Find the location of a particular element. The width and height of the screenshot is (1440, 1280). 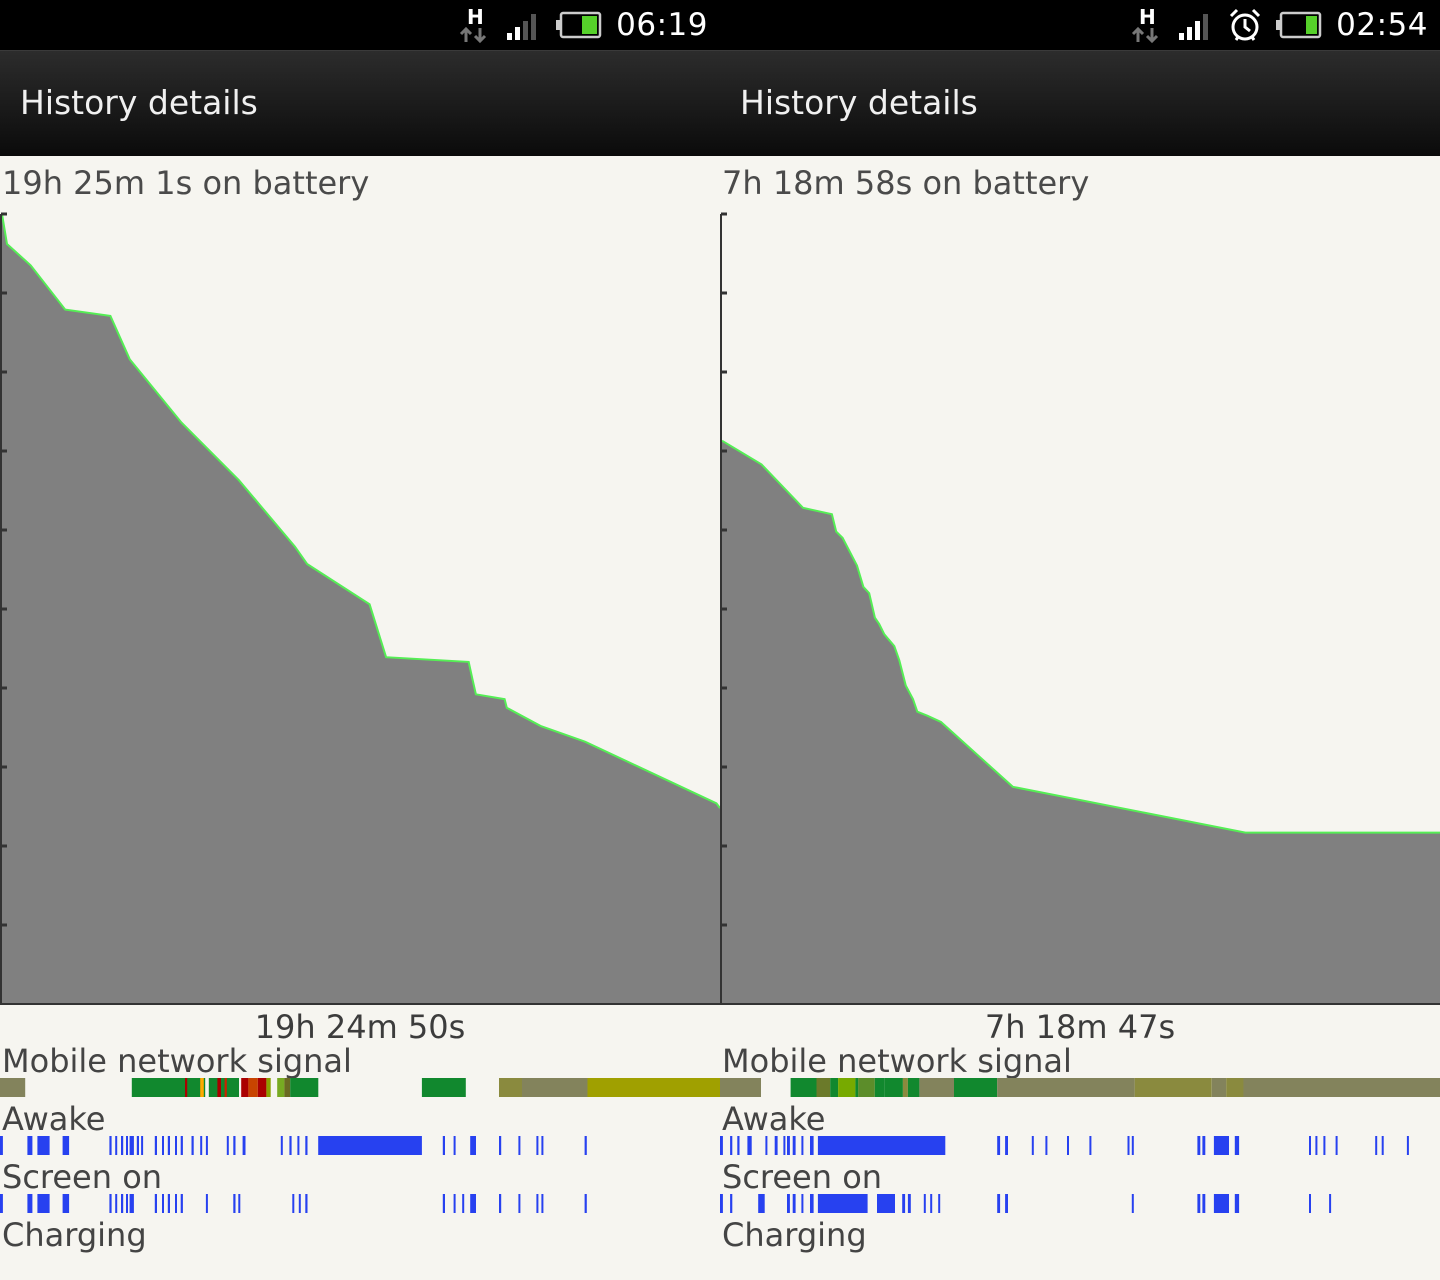

screen-on-label: Screen on is located at coordinates (82, 1177).